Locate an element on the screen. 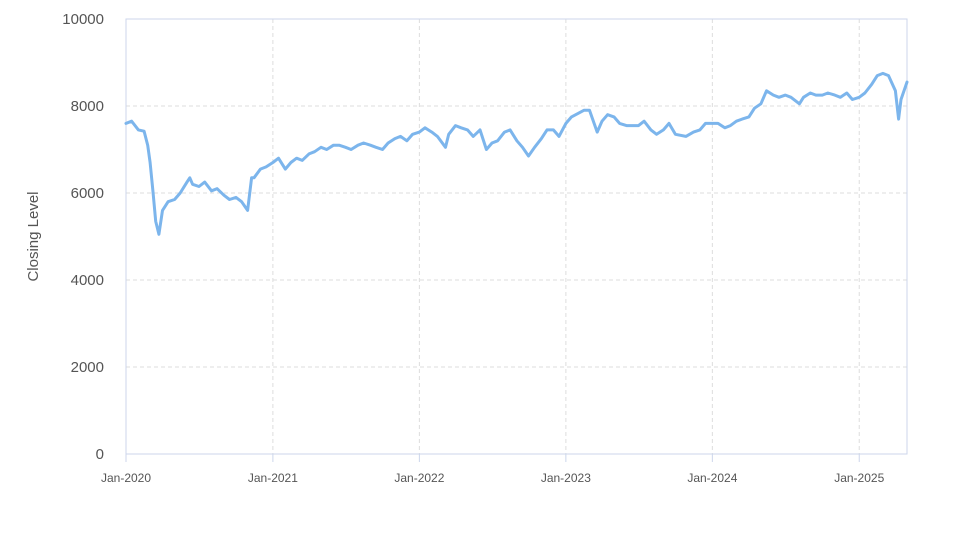 This screenshot has height=547, width=973. x-tick-label: Jan-2025 is located at coordinates (859, 478).